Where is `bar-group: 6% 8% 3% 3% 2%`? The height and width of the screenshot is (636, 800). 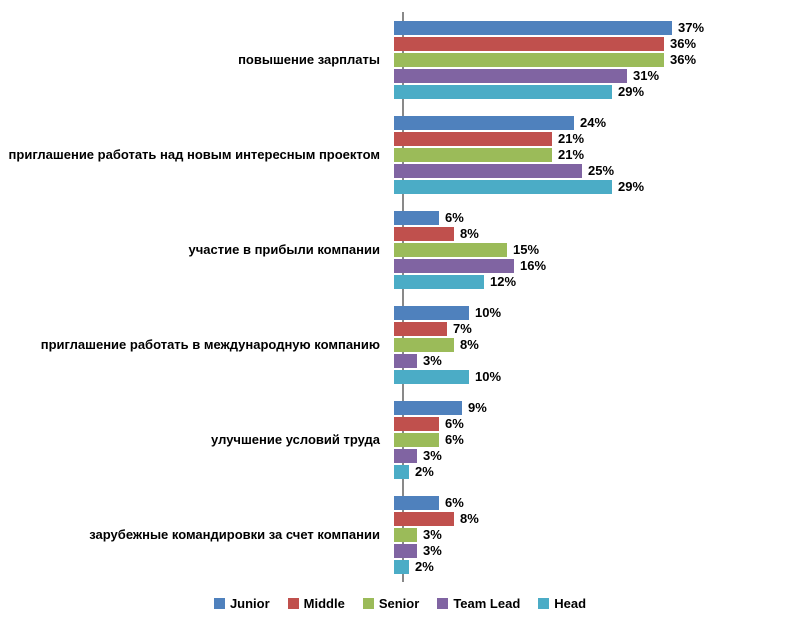
bar-group: 6% 8% 3% 3% 2% is located at coordinates (596, 534).